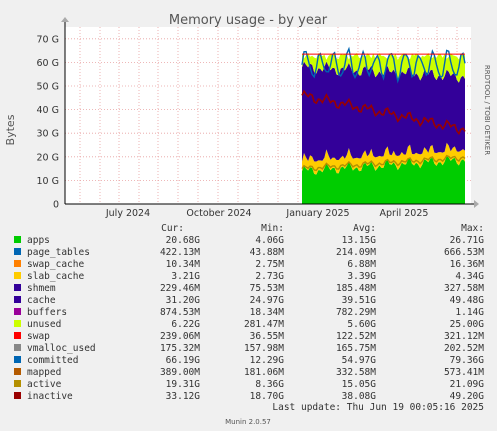  I want to click on legend-header-max: Max:, so click(472, 228).